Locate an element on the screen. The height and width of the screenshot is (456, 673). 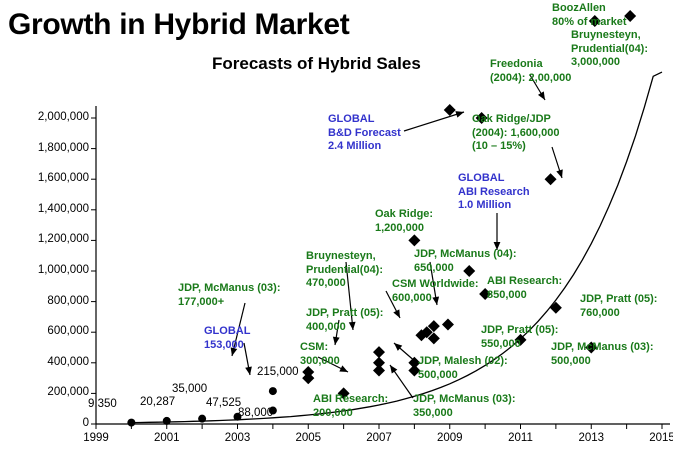
chart-annotation-a19: JDP, Pratt (05): 760,000 is located at coordinates (619, 306).